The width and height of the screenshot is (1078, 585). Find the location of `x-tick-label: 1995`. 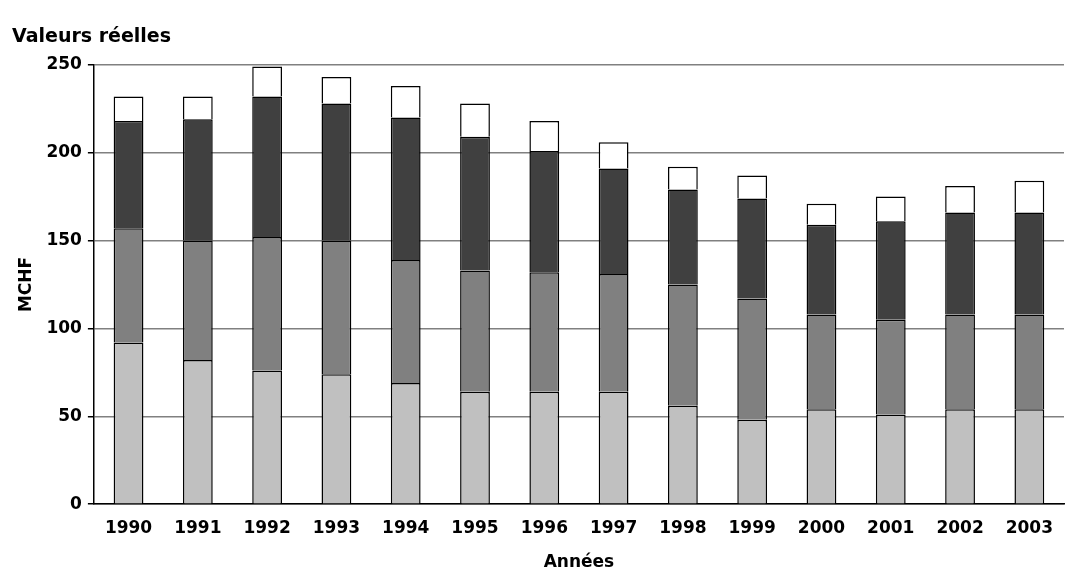

x-tick-label: 1995 is located at coordinates (475, 526).